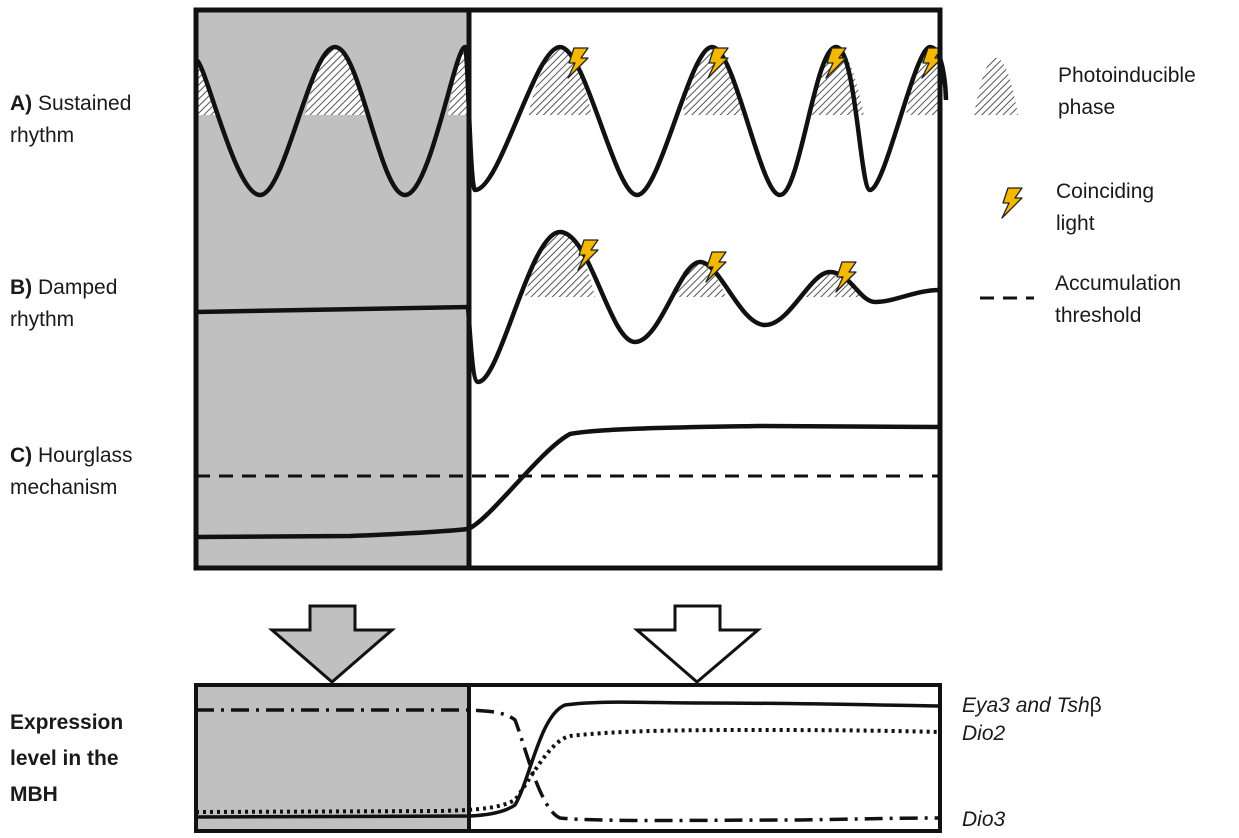 This screenshot has height=838, width=1239. What do you see at coordinates (71, 471) in the screenshot?
I see `row-c-label: C) Hourglass mechanism` at bounding box center [71, 471].